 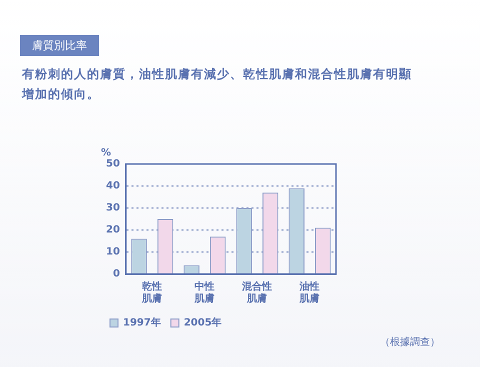 What do you see at coordinates (113, 252) in the screenshot?
I see `y-tick-label: 10` at bounding box center [113, 252].